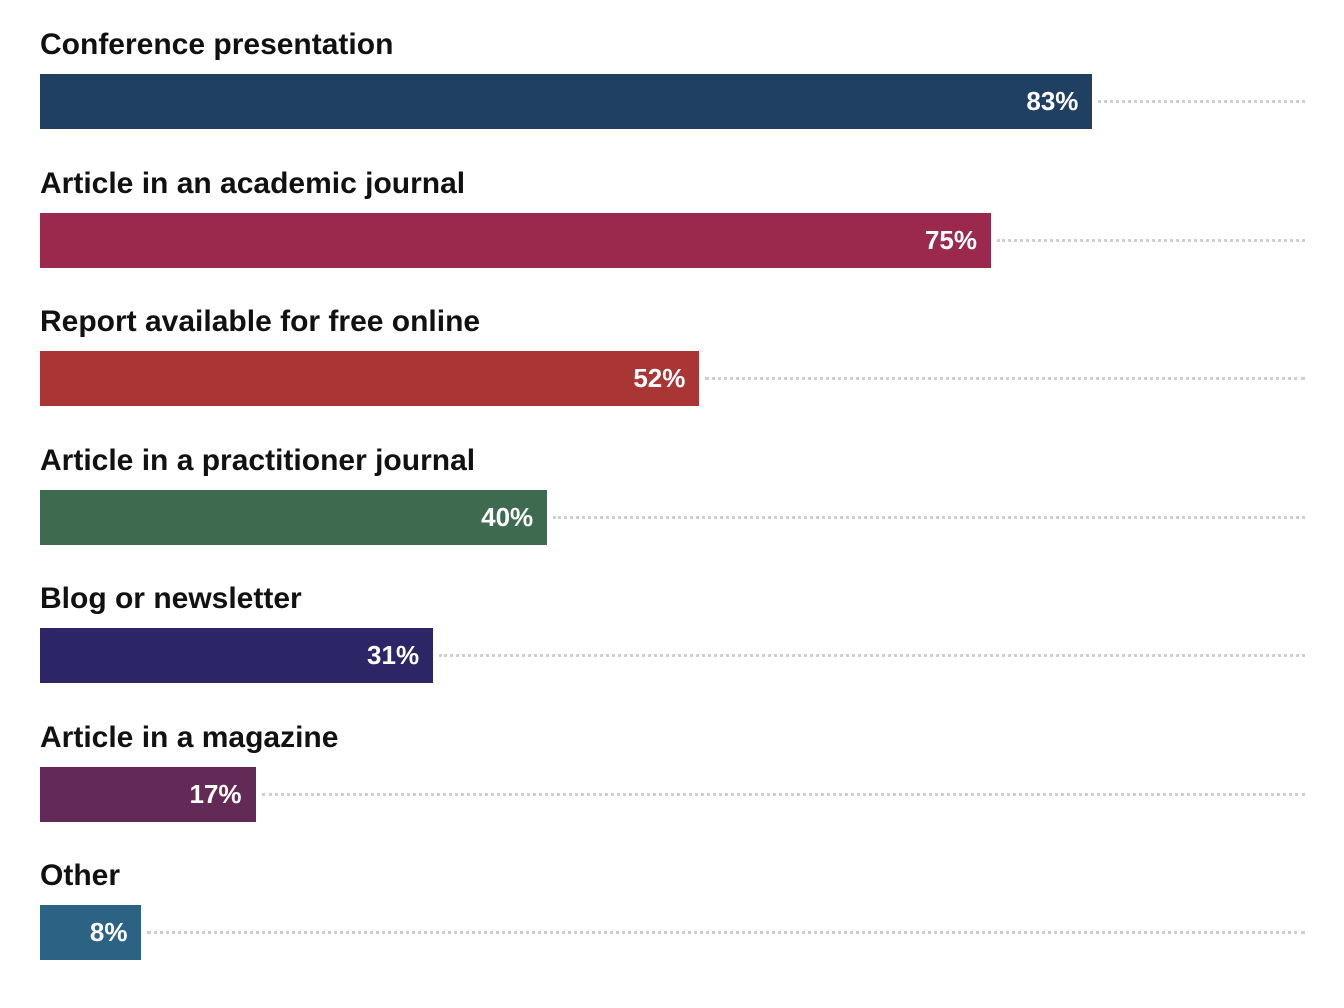 The width and height of the screenshot is (1344, 1008). I want to click on bar: 8%, so click(91, 932).